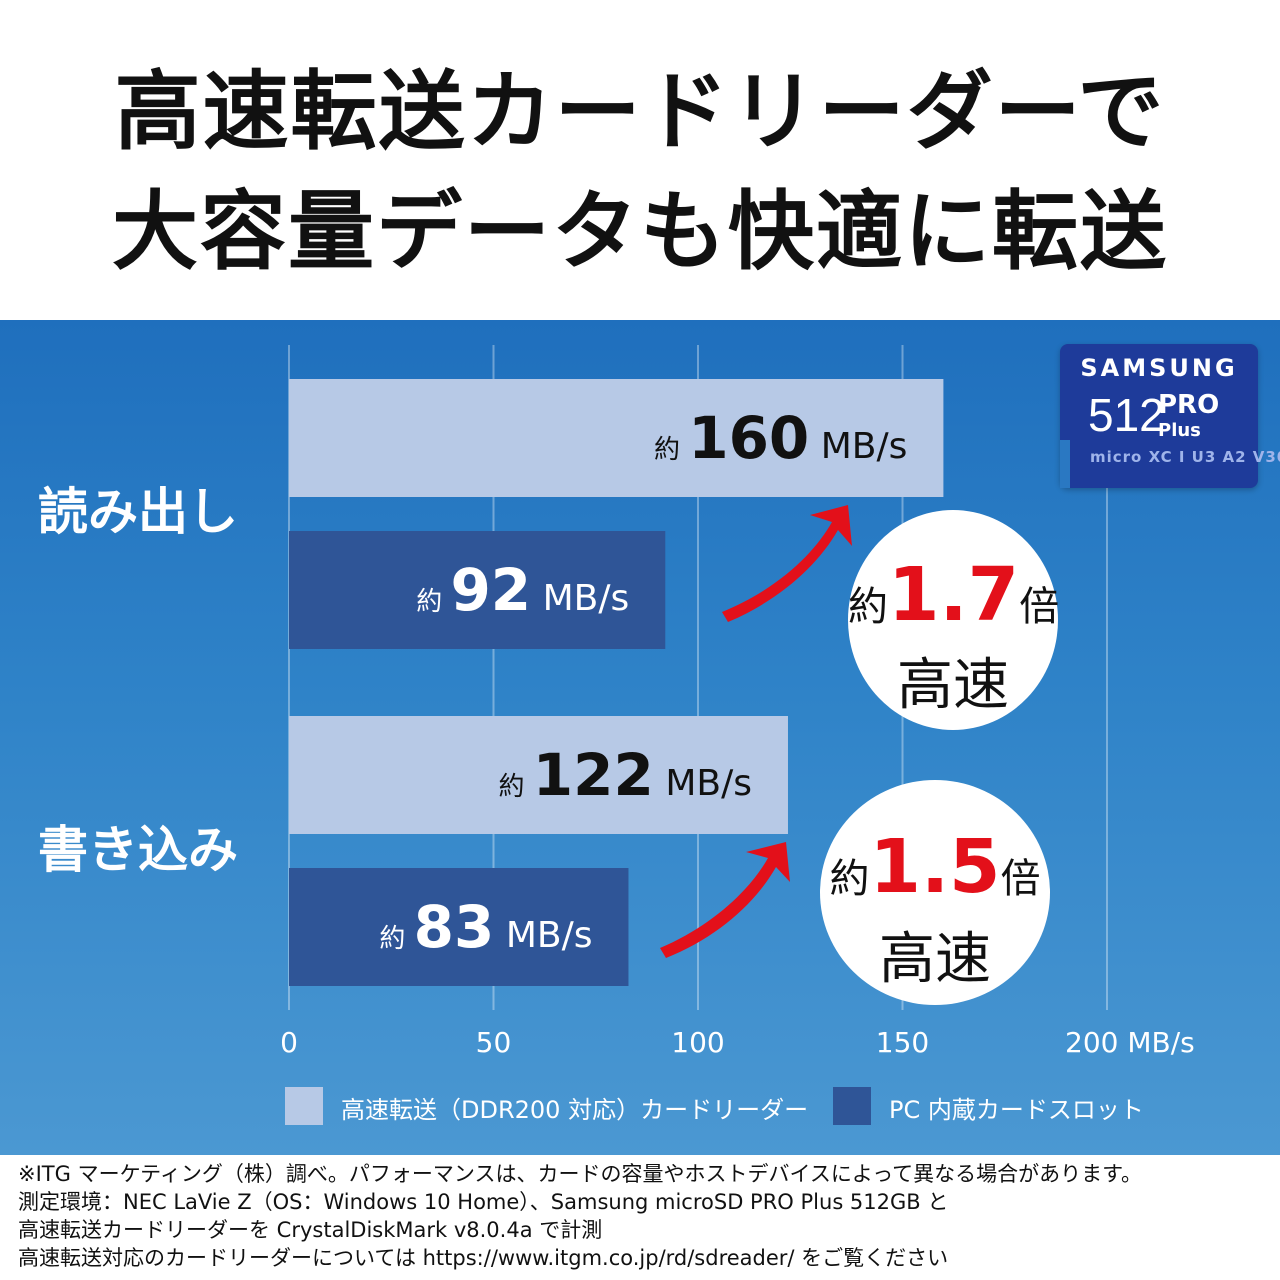  Describe the element at coordinates (1065, 464) in the screenshot. I see `sd-card-notch` at that location.